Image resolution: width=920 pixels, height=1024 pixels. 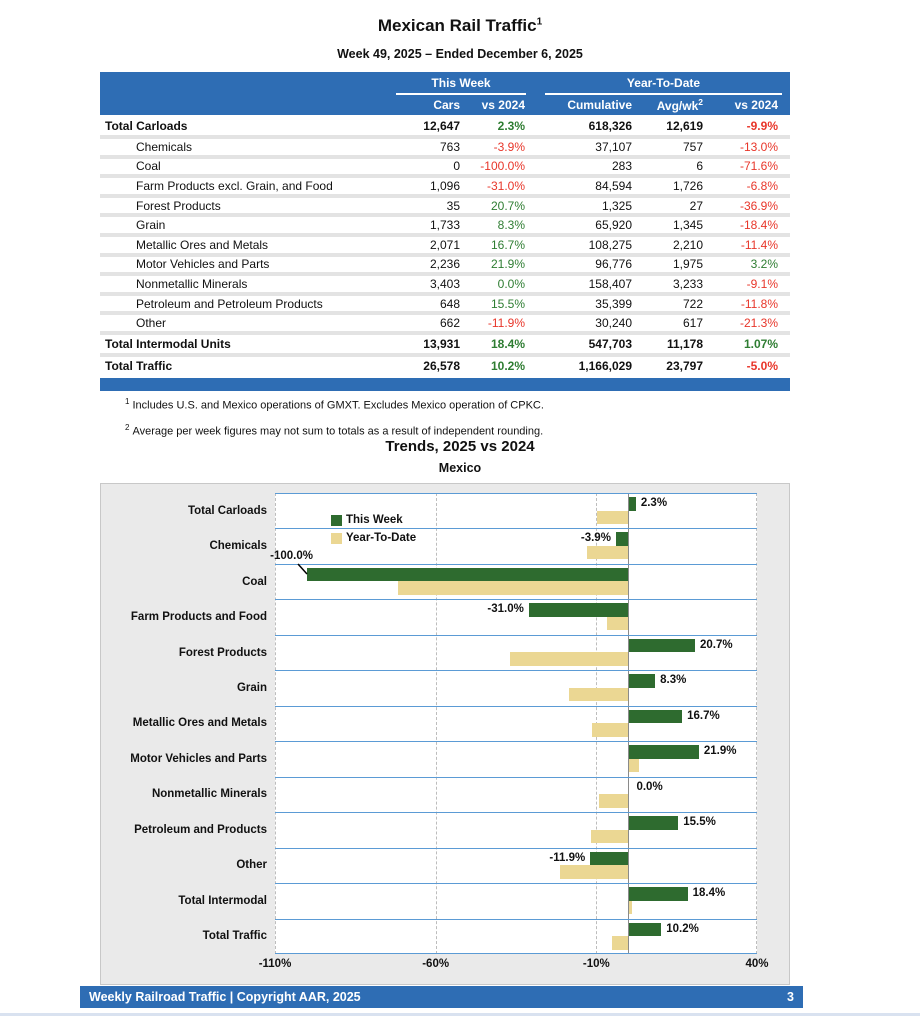 What do you see at coordinates (687, 225) in the screenshot?
I see `avg-wk-cell: 1,345` at bounding box center [687, 225].